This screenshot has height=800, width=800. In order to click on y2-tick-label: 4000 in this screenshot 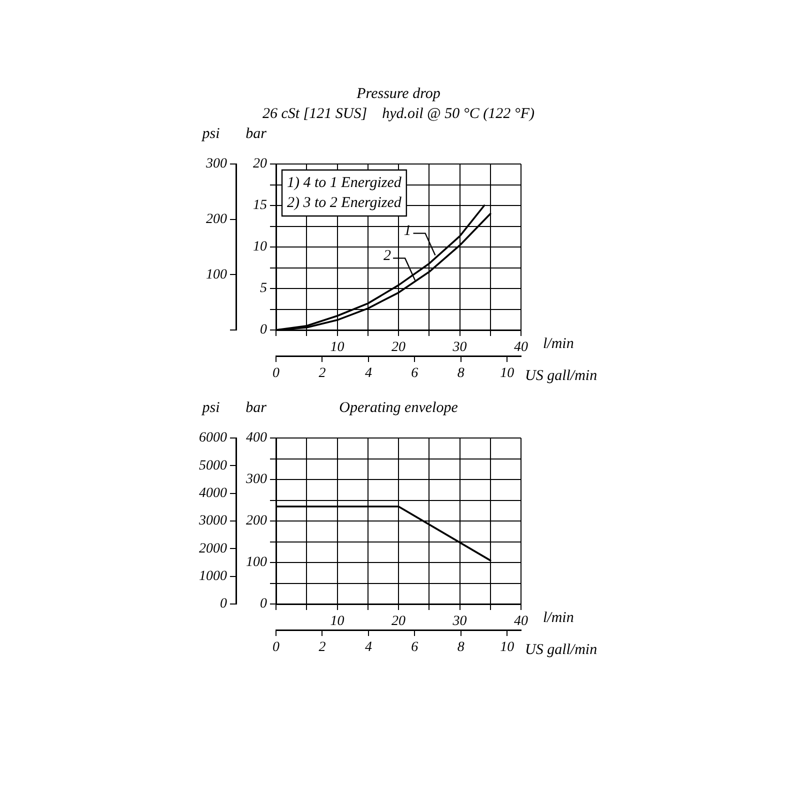, I will do `click(213, 494)`.